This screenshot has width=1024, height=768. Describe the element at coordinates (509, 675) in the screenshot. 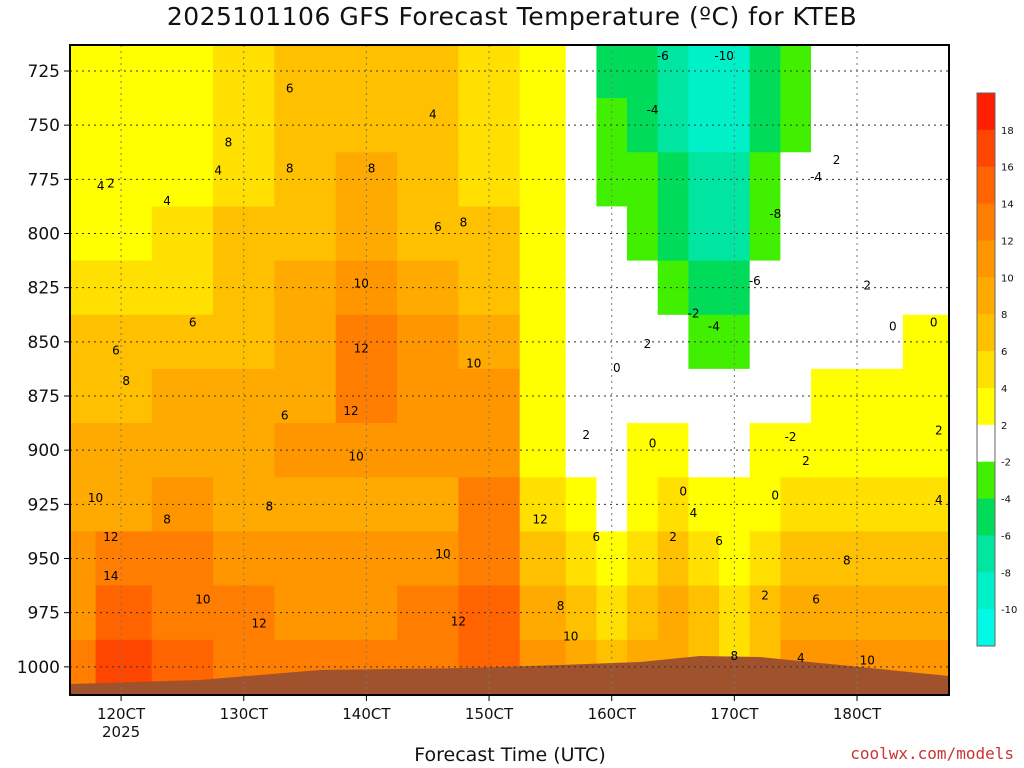

I see `terrain-ground` at that location.